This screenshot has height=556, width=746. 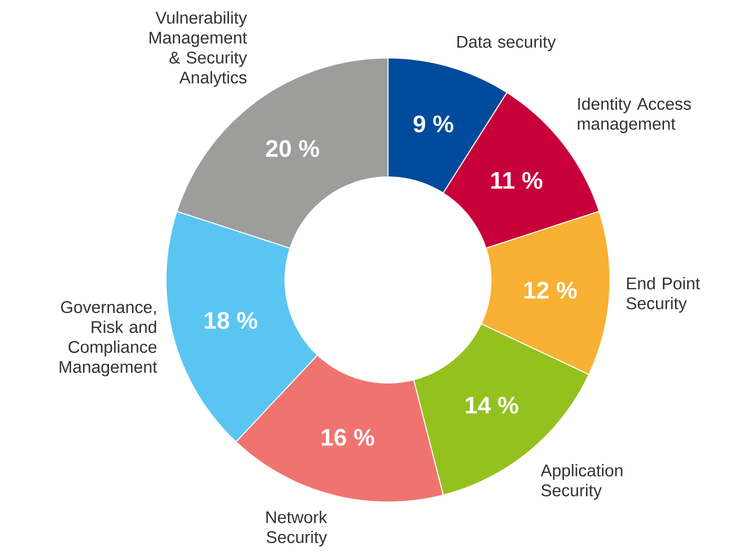 What do you see at coordinates (297, 528) in the screenshot?
I see `slice-label: Network Security` at bounding box center [297, 528].